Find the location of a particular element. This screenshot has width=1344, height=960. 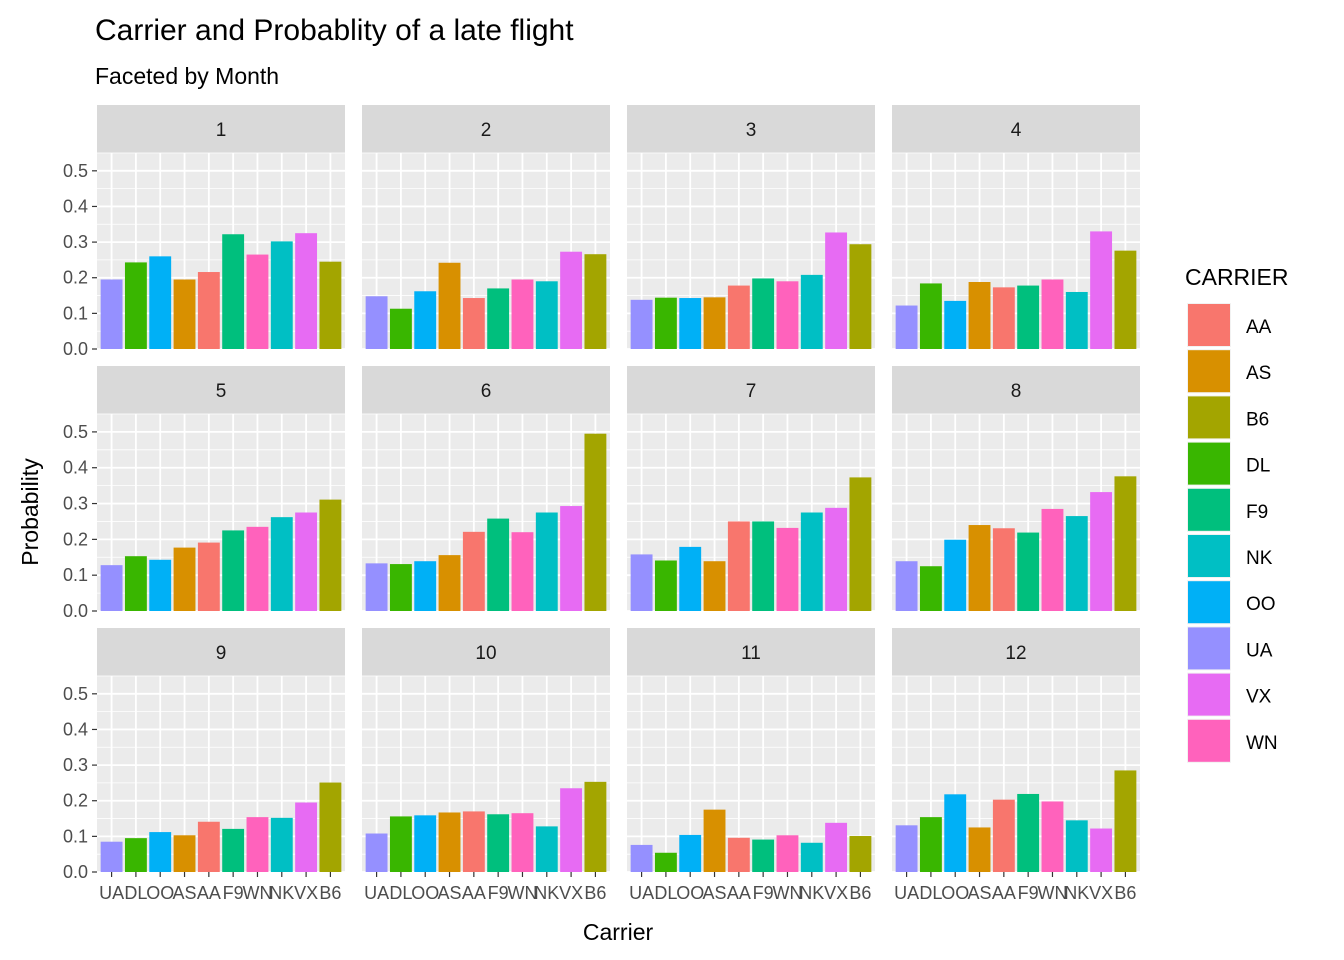

x-tick-label: UA is located at coordinates (906, 893).